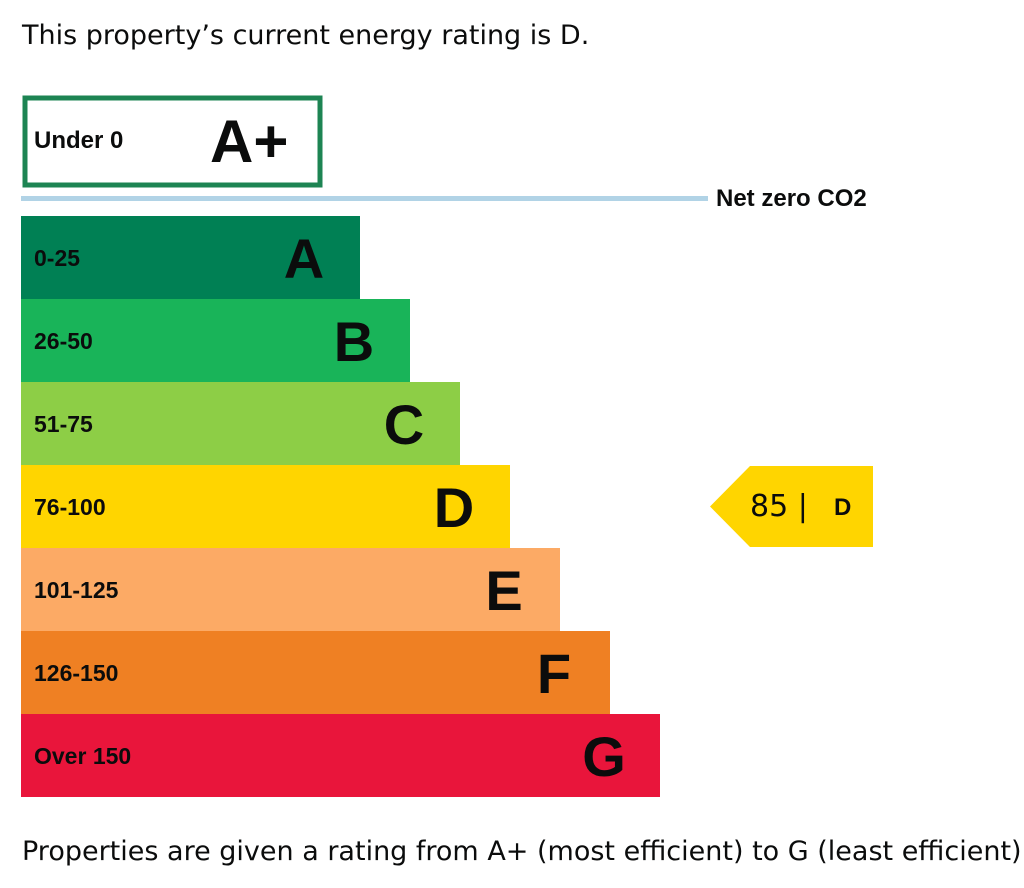 Image resolution: width=1024 pixels, height=888 pixels. What do you see at coordinates (454, 507) in the screenshot?
I see `rating-band-letter: D` at bounding box center [454, 507].